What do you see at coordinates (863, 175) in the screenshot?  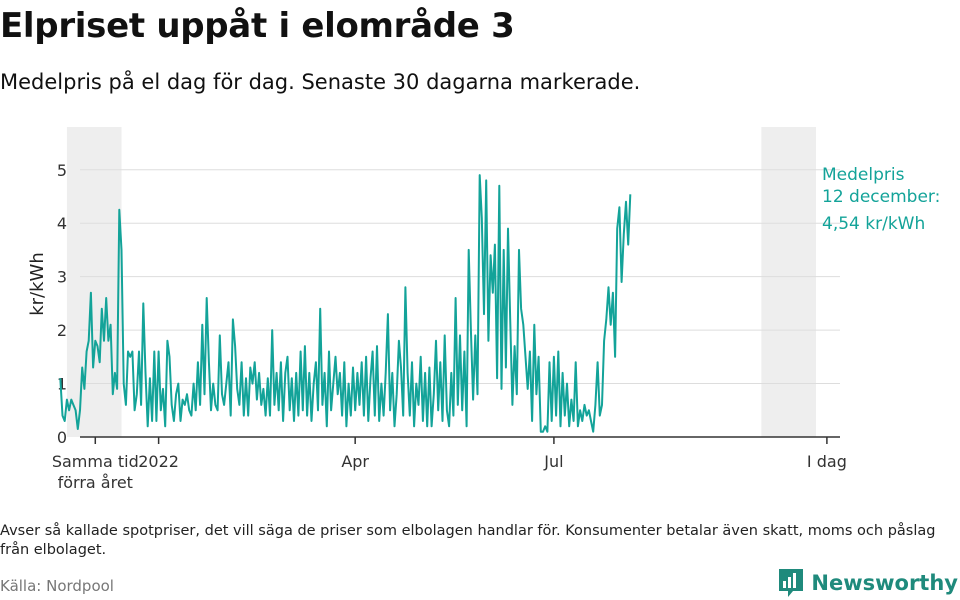 I see `annotation-line-1: Medelpris` at bounding box center [863, 175].